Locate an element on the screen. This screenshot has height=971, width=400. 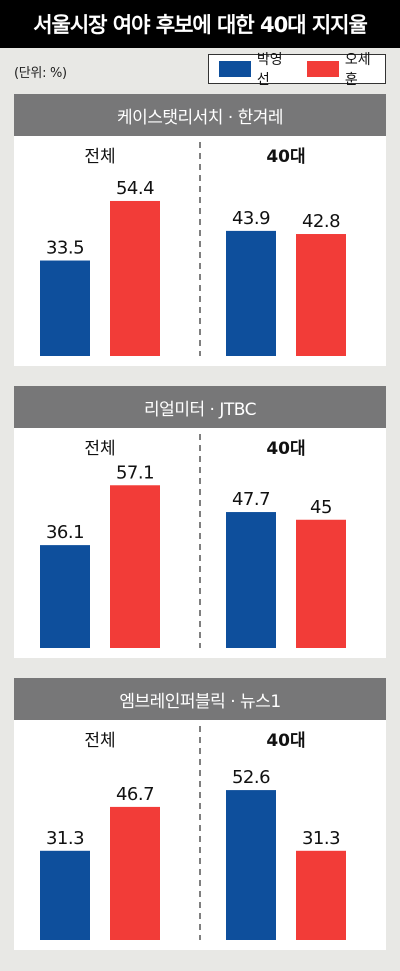
value-label: 46.7 is located at coordinates (135, 794).